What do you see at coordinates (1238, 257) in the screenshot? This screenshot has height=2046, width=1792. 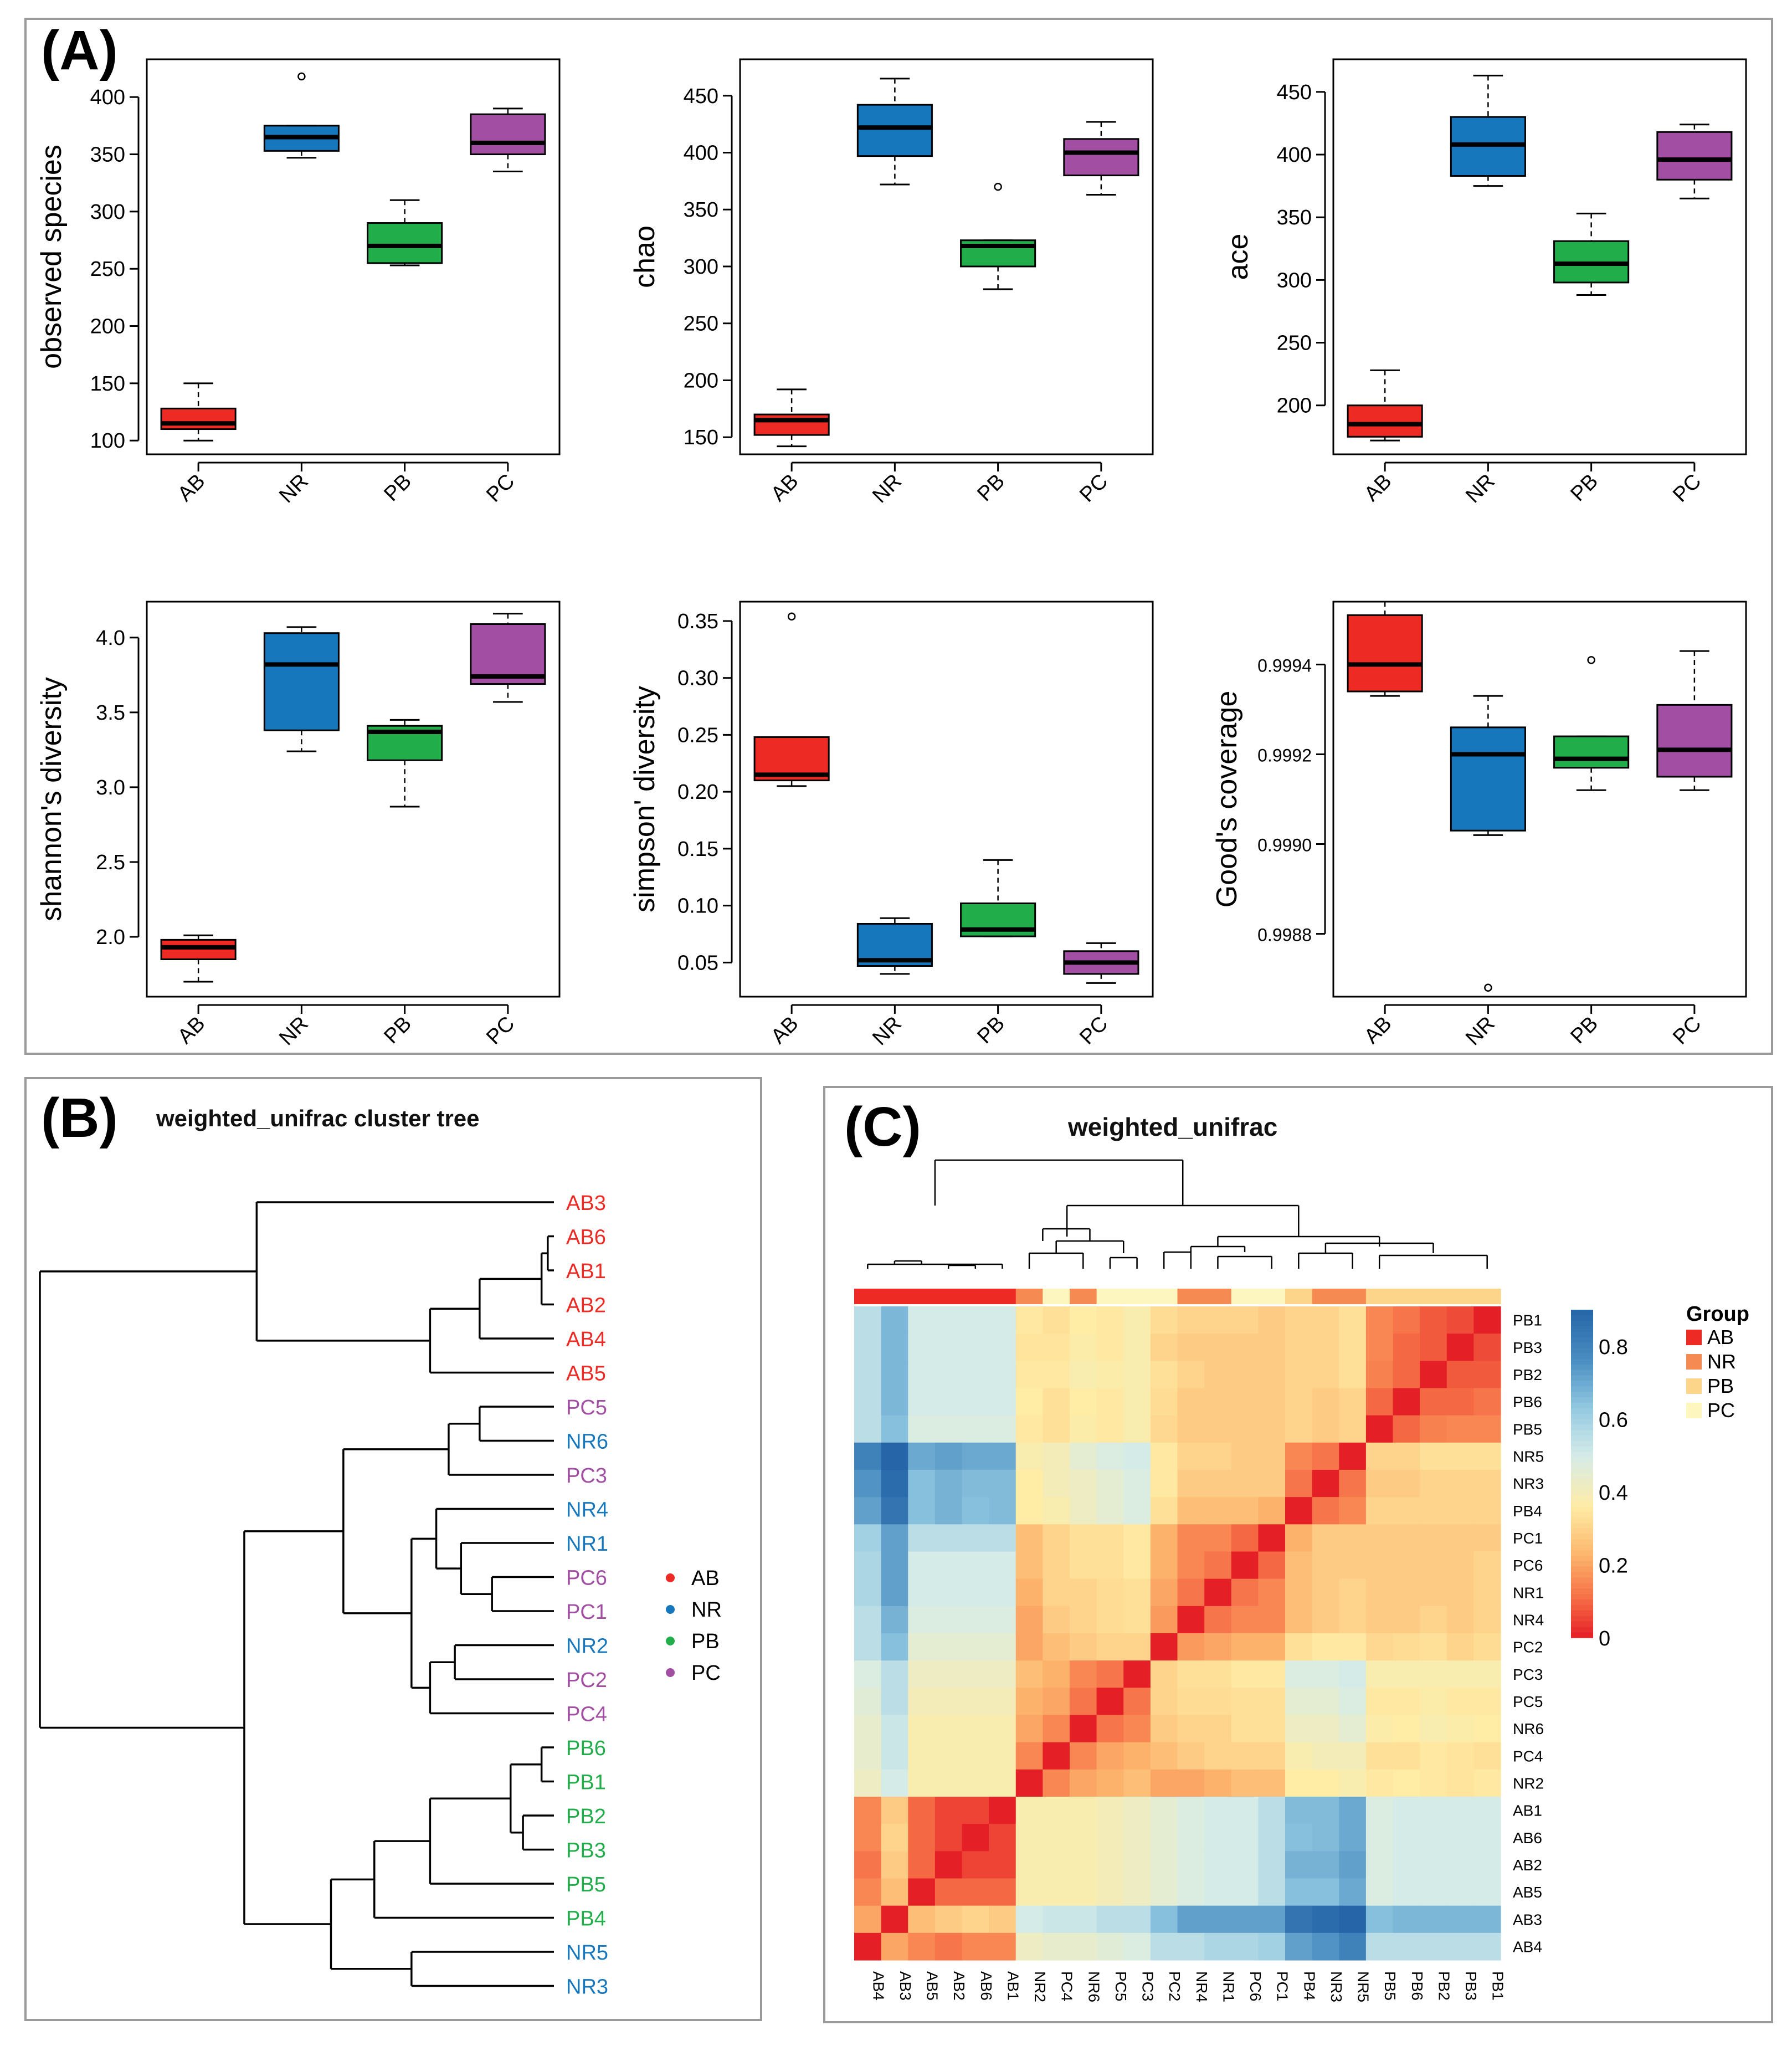 I see `y-axis-label: ace` at bounding box center [1238, 257].